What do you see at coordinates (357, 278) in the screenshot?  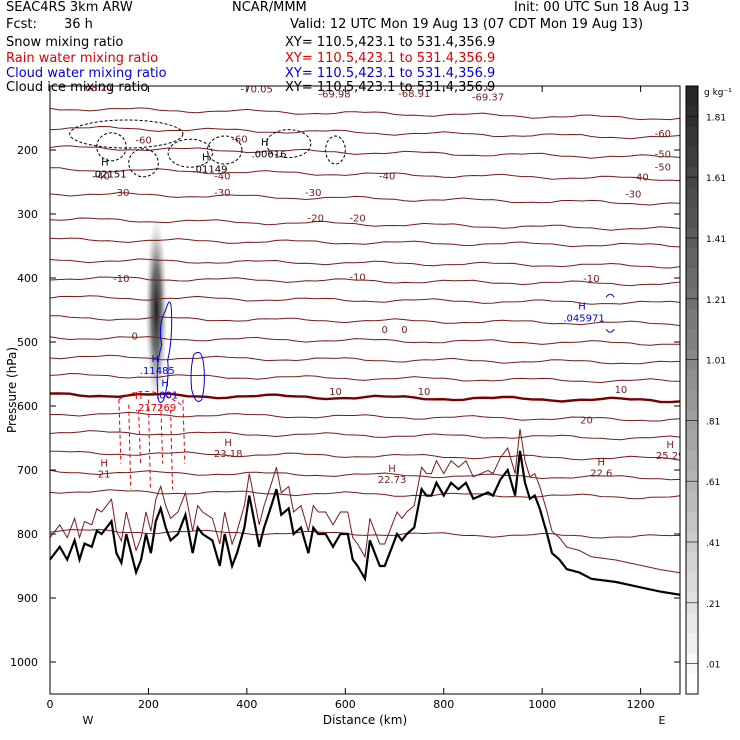 I see `isotherm-label: -10` at bounding box center [357, 278].